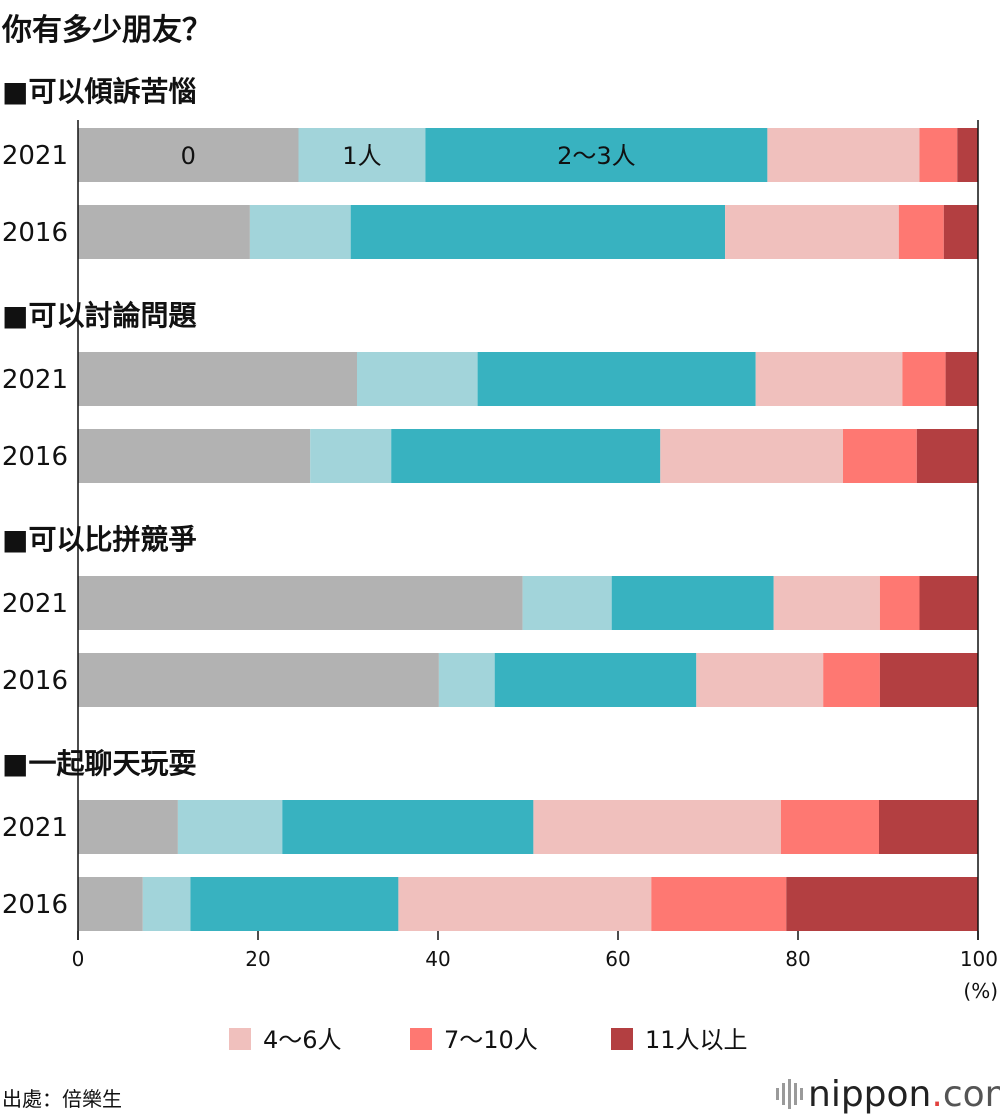 This screenshot has height=1118, width=1000. I want to click on group-title: ■可以傾訴苦惱, so click(99, 91).